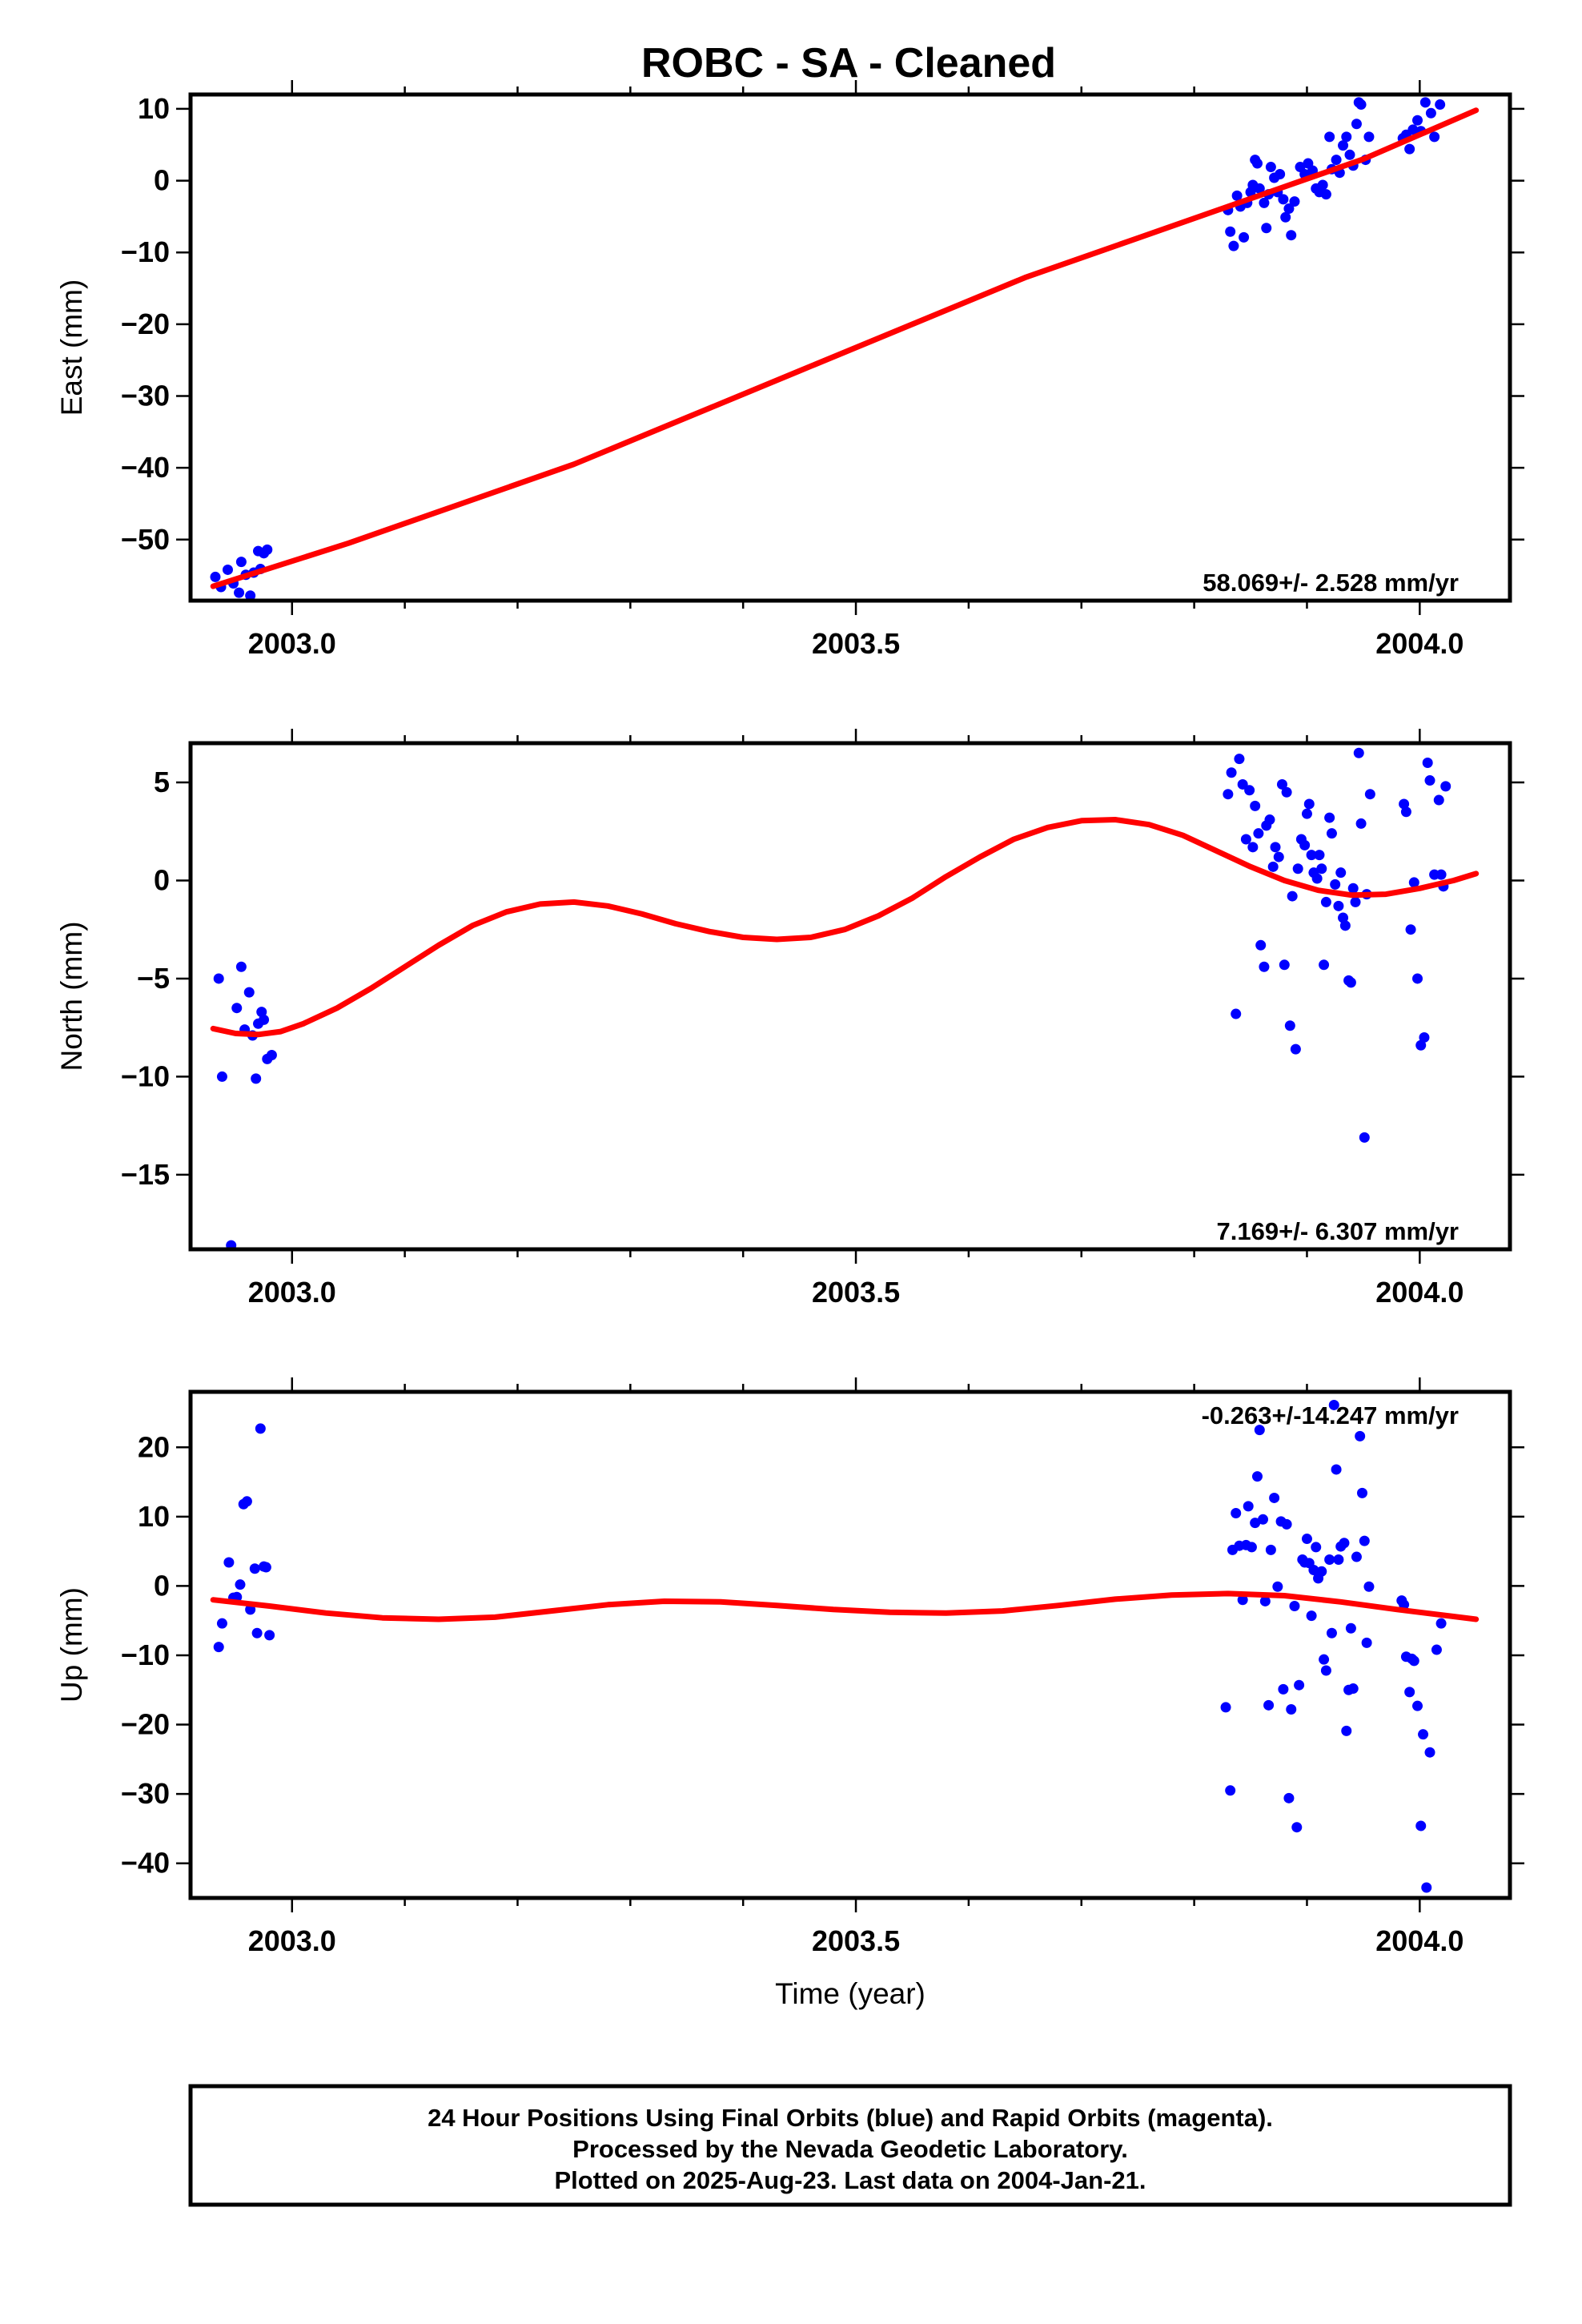 Image resolution: width=1582 pixels, height=2324 pixels. Describe the element at coordinates (154, 108) in the screenshot. I see `y-tick-label: 10` at that location.